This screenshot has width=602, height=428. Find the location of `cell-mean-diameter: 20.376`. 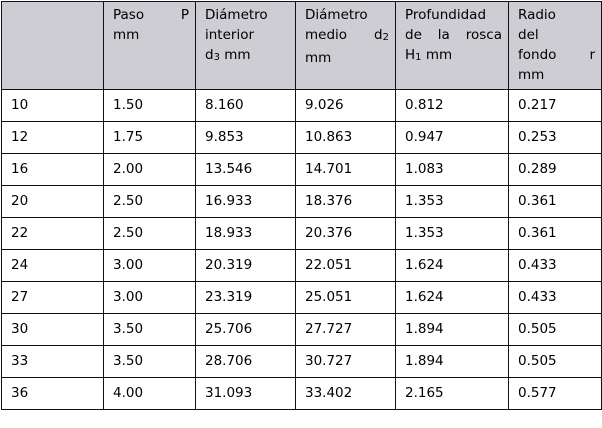

cell-mean-diameter: 20.376 is located at coordinates (345, 233).